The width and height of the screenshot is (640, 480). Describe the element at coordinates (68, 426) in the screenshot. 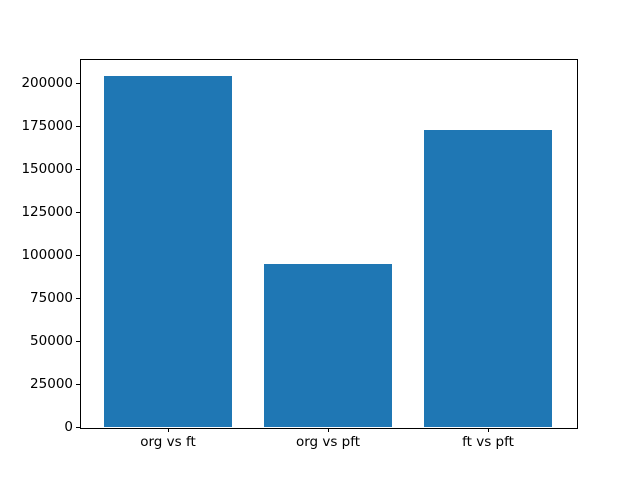

I see `y-tick-label: 0` at that location.